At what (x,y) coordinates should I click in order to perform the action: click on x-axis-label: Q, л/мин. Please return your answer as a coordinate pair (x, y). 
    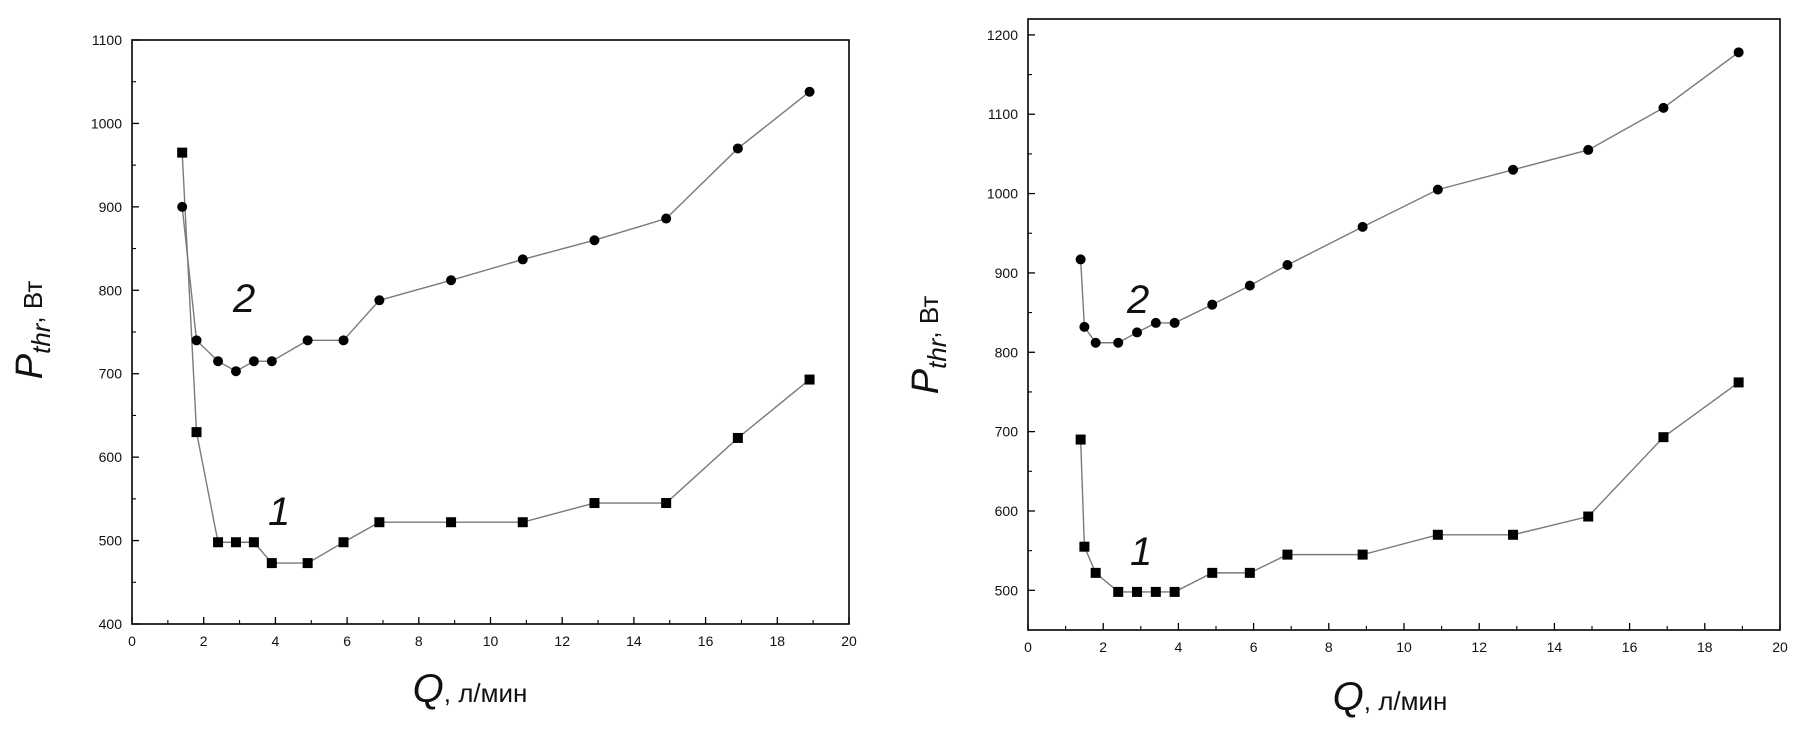
    Looking at the image, I should click on (470, 689).